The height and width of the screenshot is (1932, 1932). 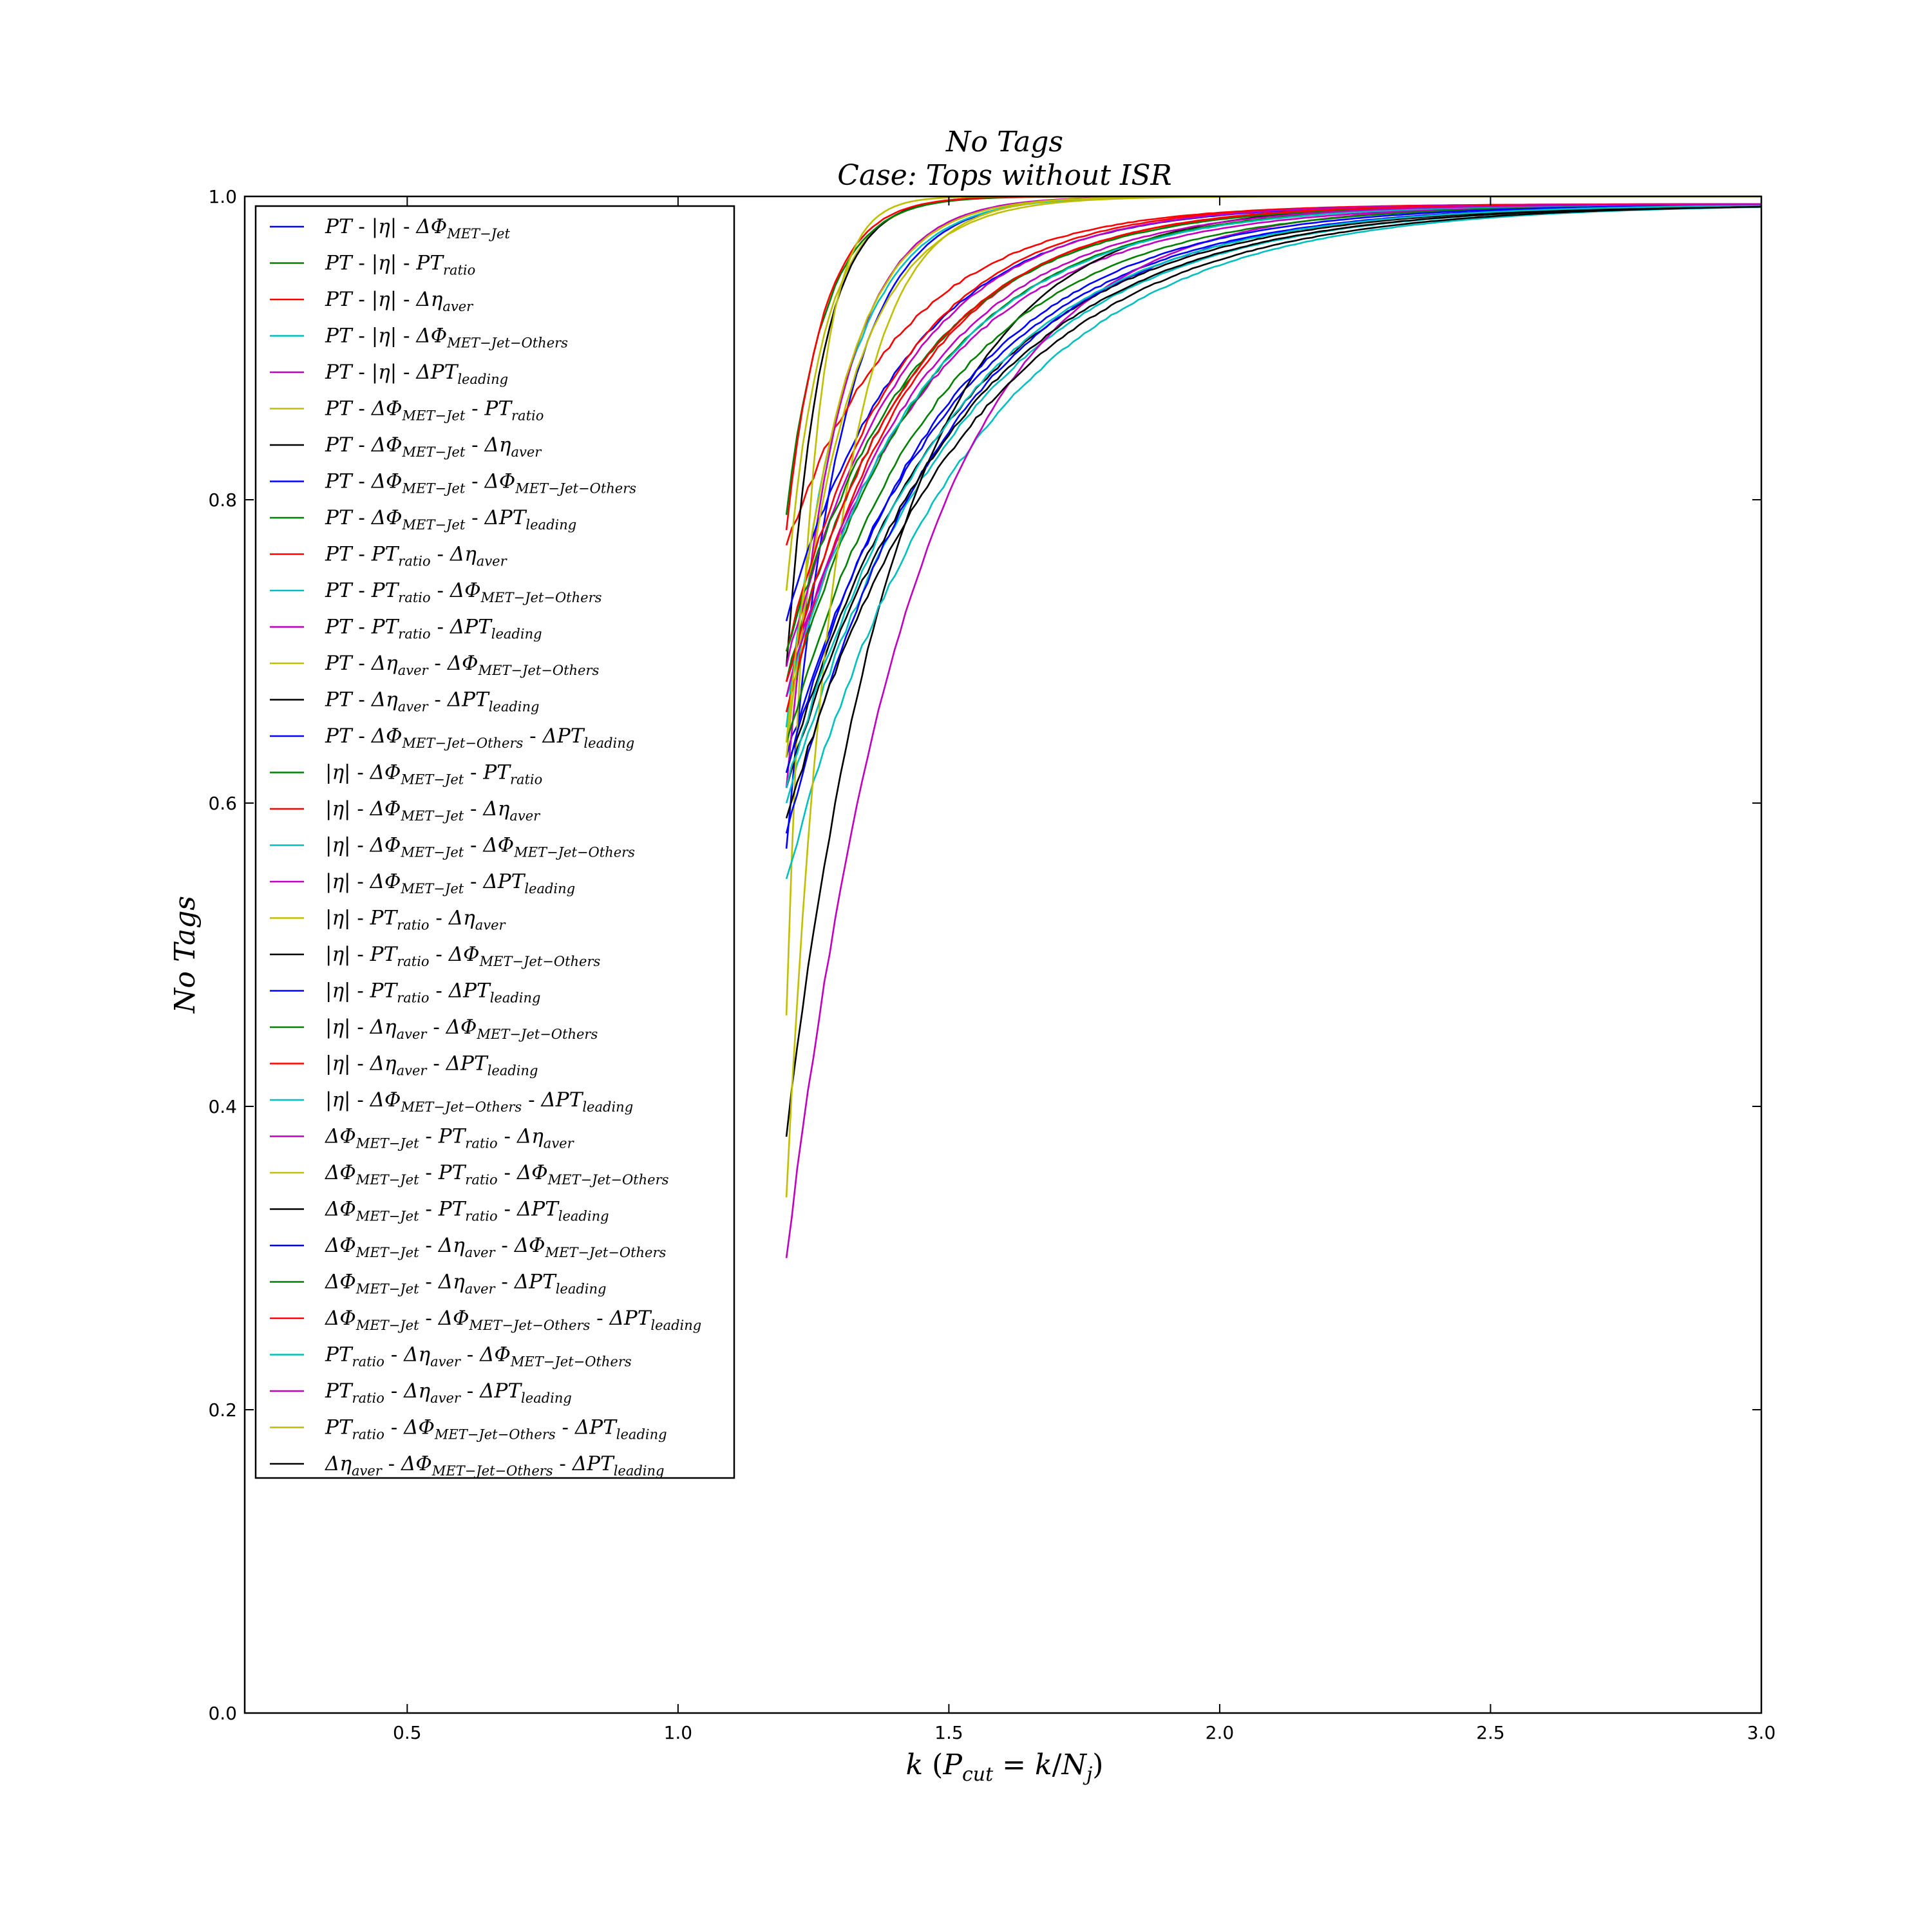 I want to click on legend-label: |η| - ΔΦMET−Jet​ - ΔPTleading​, so click(x=450, y=883).